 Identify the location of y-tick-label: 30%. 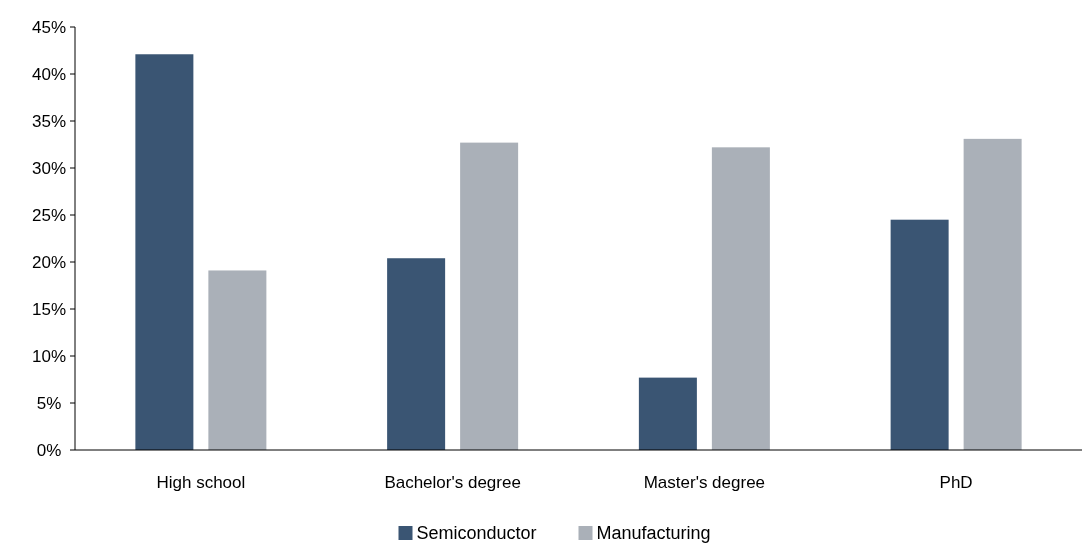
(49, 168).